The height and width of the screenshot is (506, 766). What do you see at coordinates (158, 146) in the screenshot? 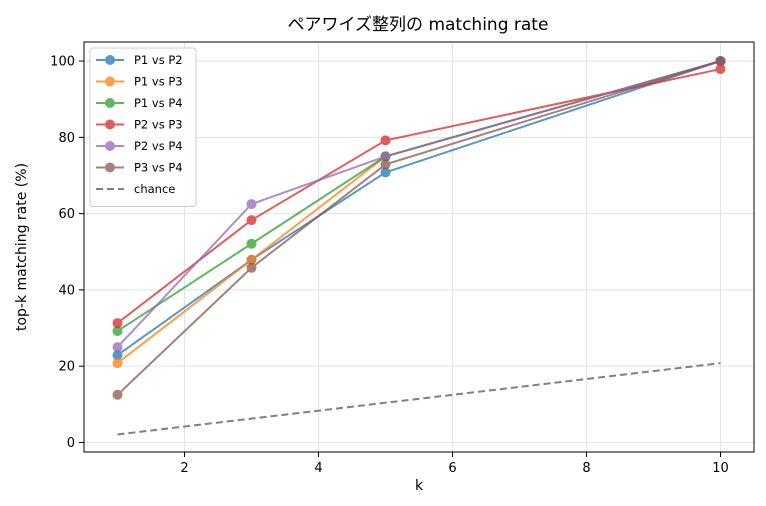
I see `legend-label: P2 vs P4` at bounding box center [158, 146].